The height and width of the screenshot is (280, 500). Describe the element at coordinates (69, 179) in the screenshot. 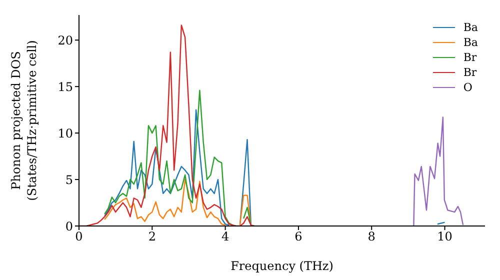

I see `y-tick-label: 5` at that location.